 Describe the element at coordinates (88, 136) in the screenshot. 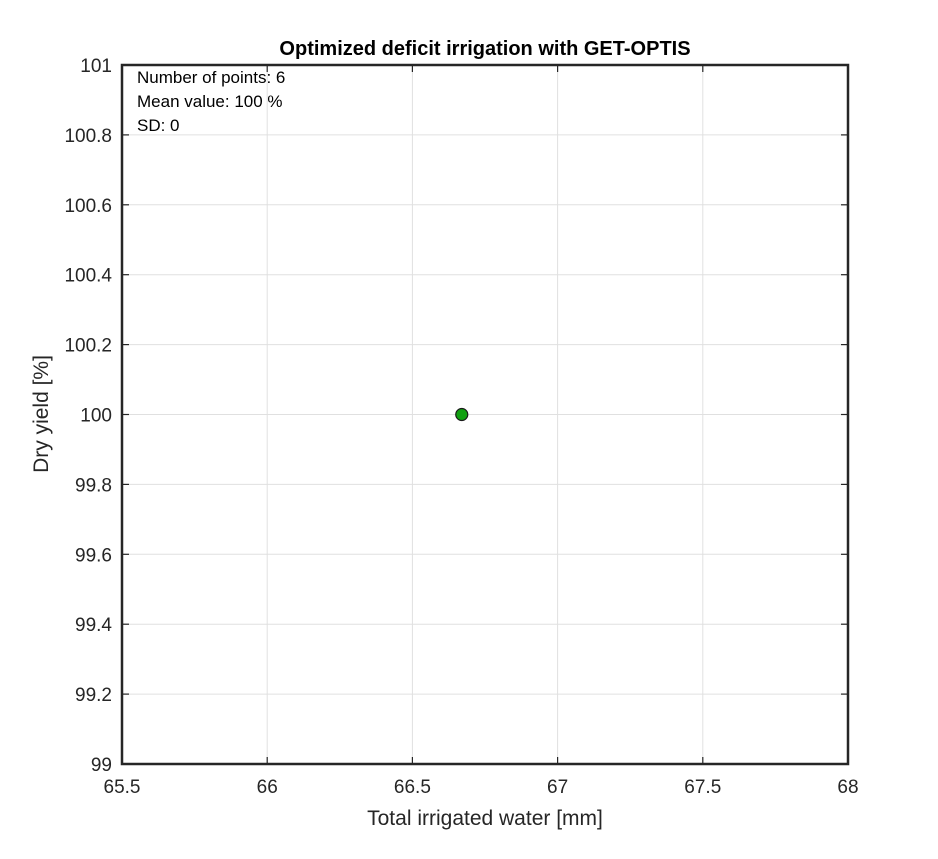

I see `y-tick-label: 100.8` at that location.